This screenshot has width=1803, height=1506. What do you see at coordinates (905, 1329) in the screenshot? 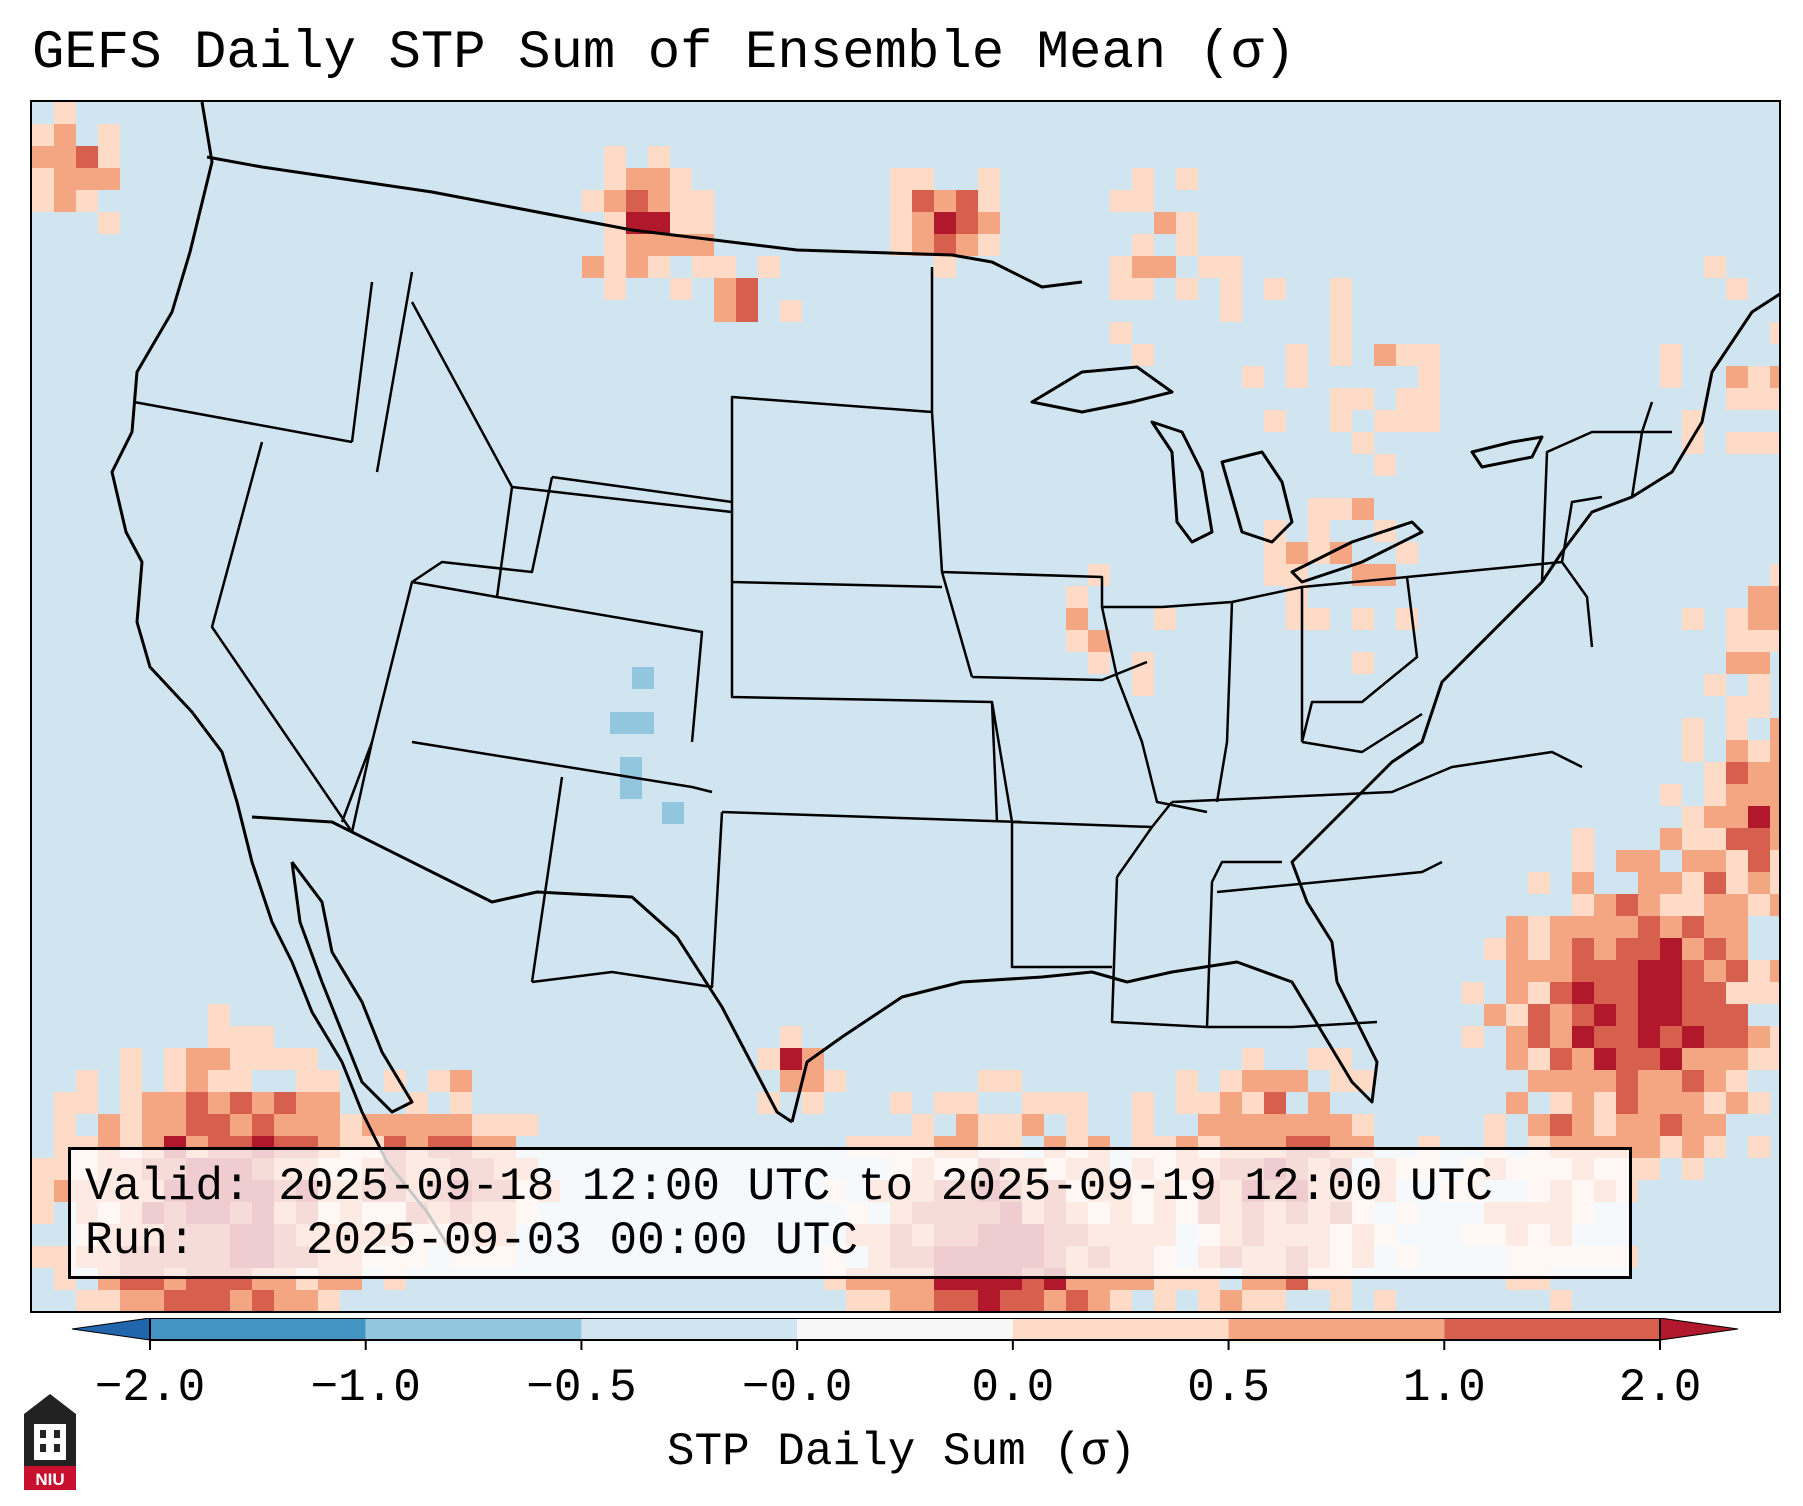
I see `colorbar-outline` at bounding box center [905, 1329].